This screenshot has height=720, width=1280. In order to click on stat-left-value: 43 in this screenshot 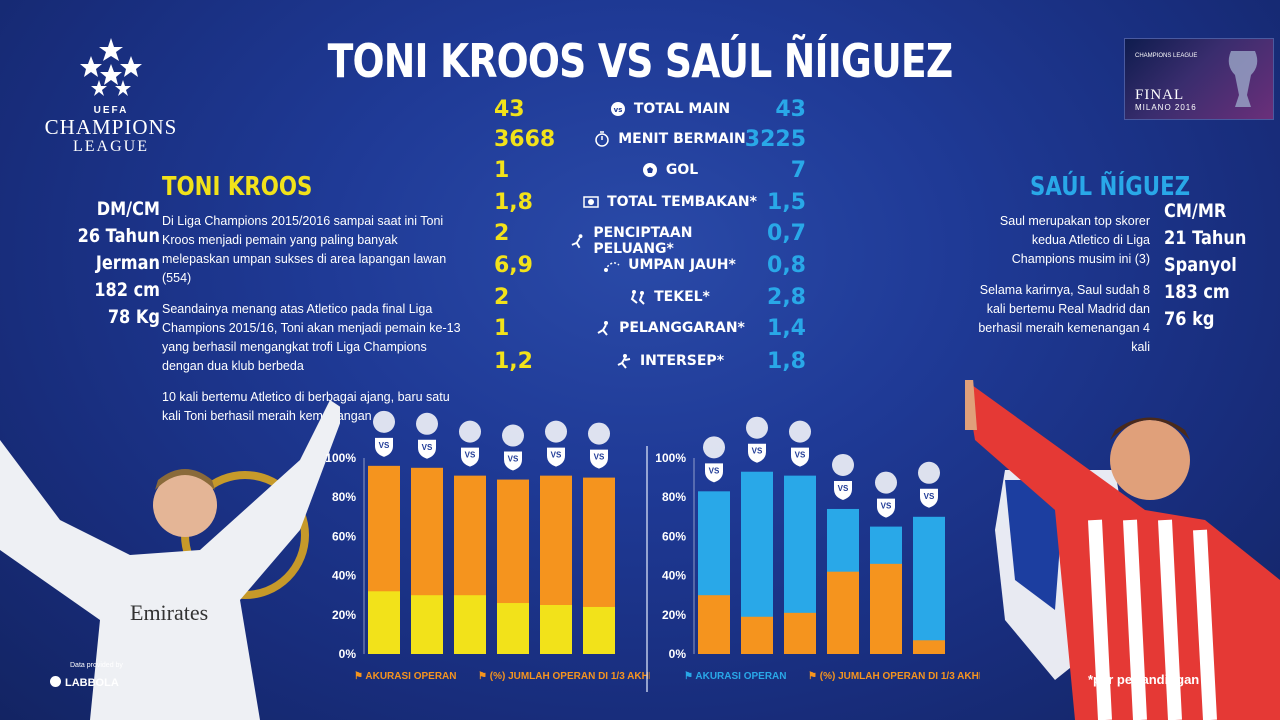, I will do `click(509, 109)`.